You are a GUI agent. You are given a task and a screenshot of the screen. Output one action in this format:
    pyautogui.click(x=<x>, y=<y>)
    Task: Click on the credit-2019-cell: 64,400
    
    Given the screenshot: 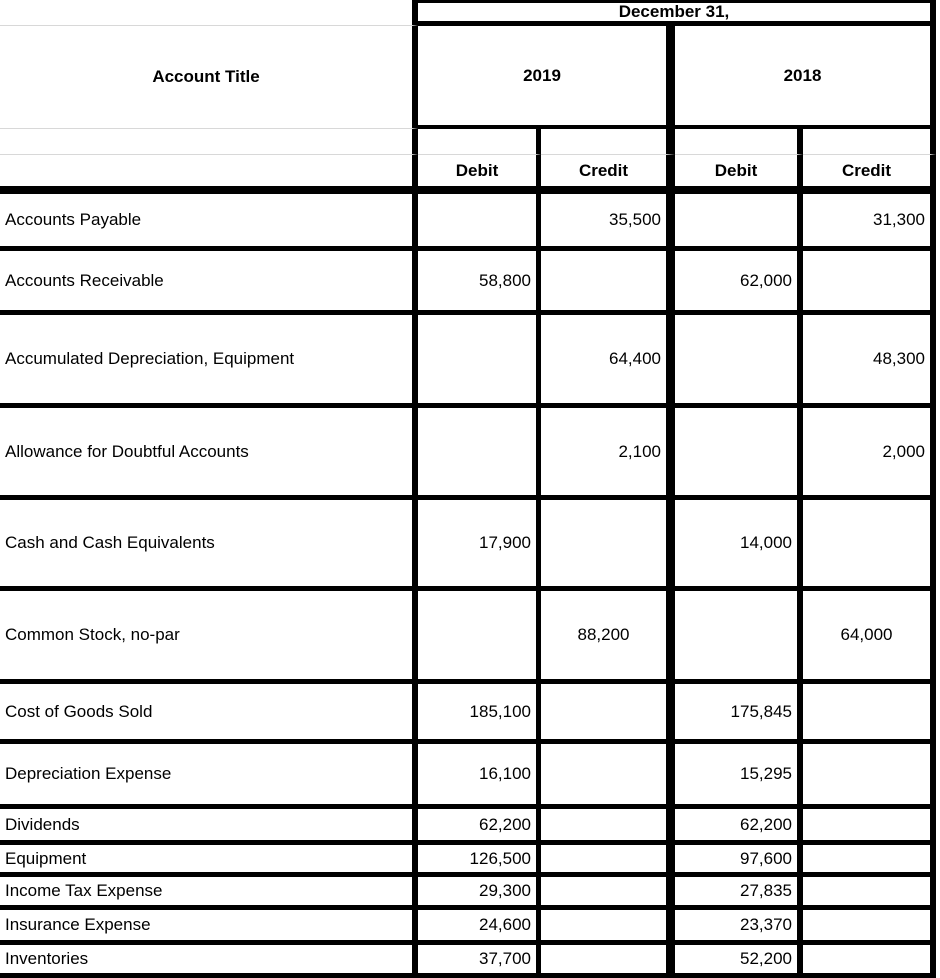 What is the action you would take?
    pyautogui.click(x=608, y=361)
    